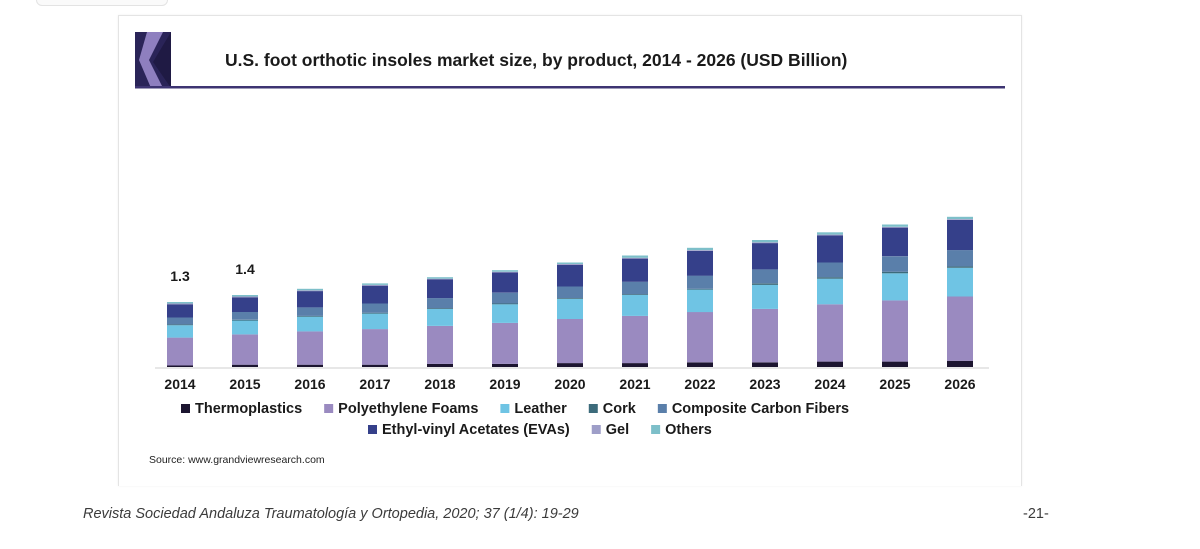 This screenshot has width=1200, height=549. What do you see at coordinates (102, 3) in the screenshot?
I see `top-tab-stub` at bounding box center [102, 3].